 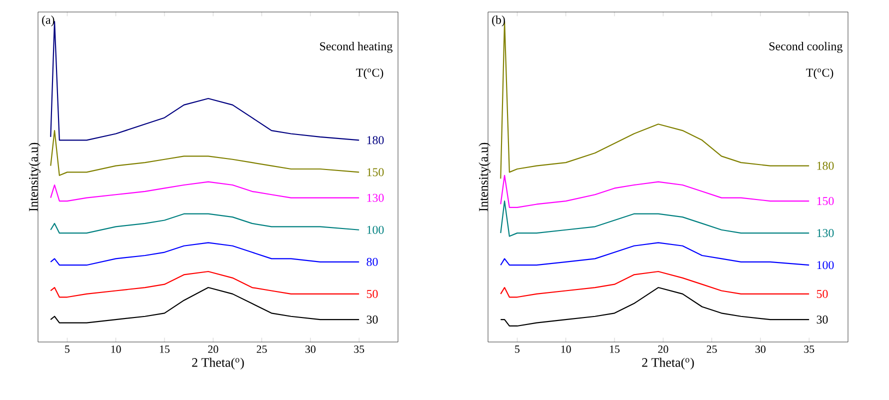 I want to click on annotation: Second heating, so click(x=356, y=47).